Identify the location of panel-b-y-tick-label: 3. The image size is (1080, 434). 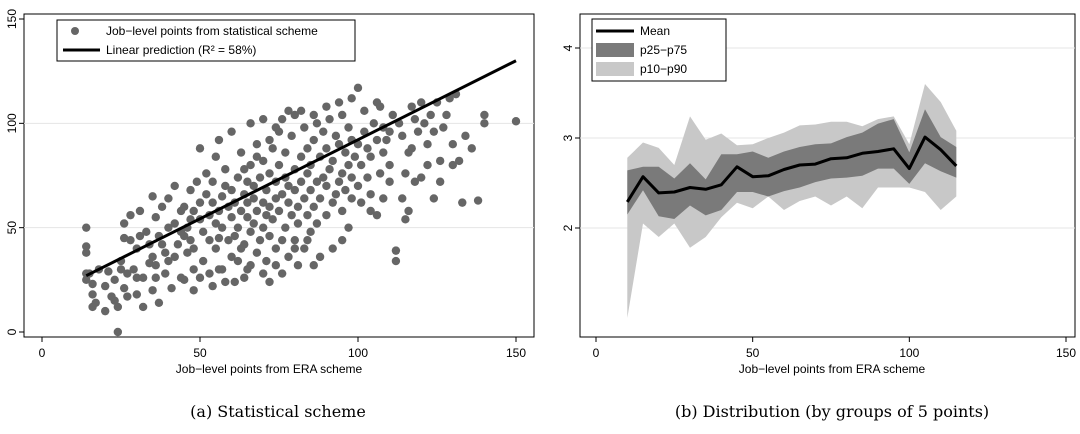
(568, 137).